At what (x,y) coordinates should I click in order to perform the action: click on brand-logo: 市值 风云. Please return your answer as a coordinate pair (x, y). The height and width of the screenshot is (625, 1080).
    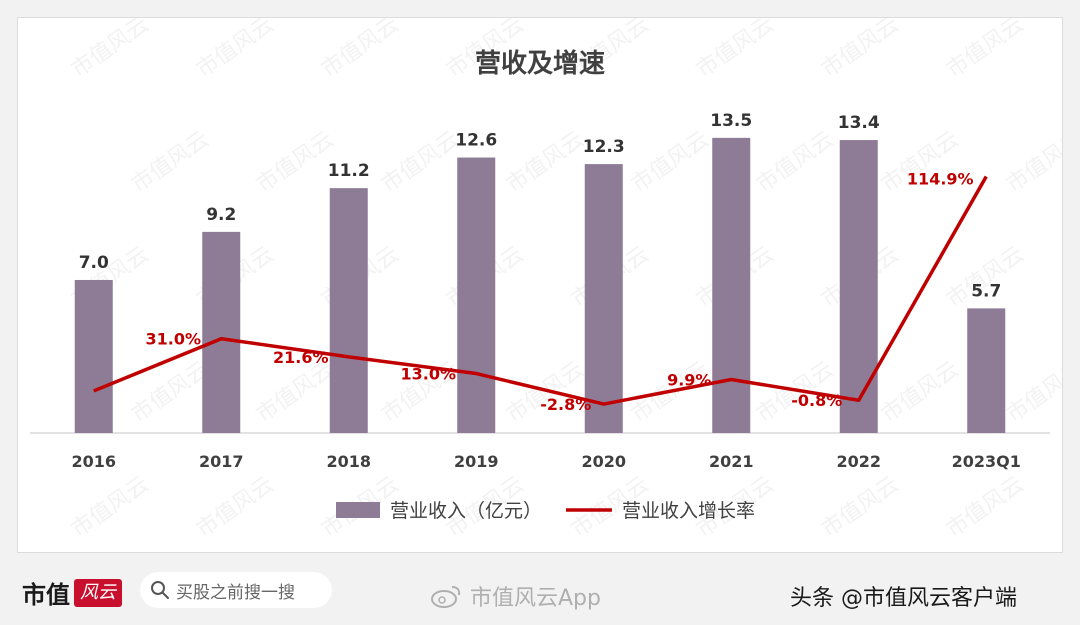
    Looking at the image, I should click on (72, 592).